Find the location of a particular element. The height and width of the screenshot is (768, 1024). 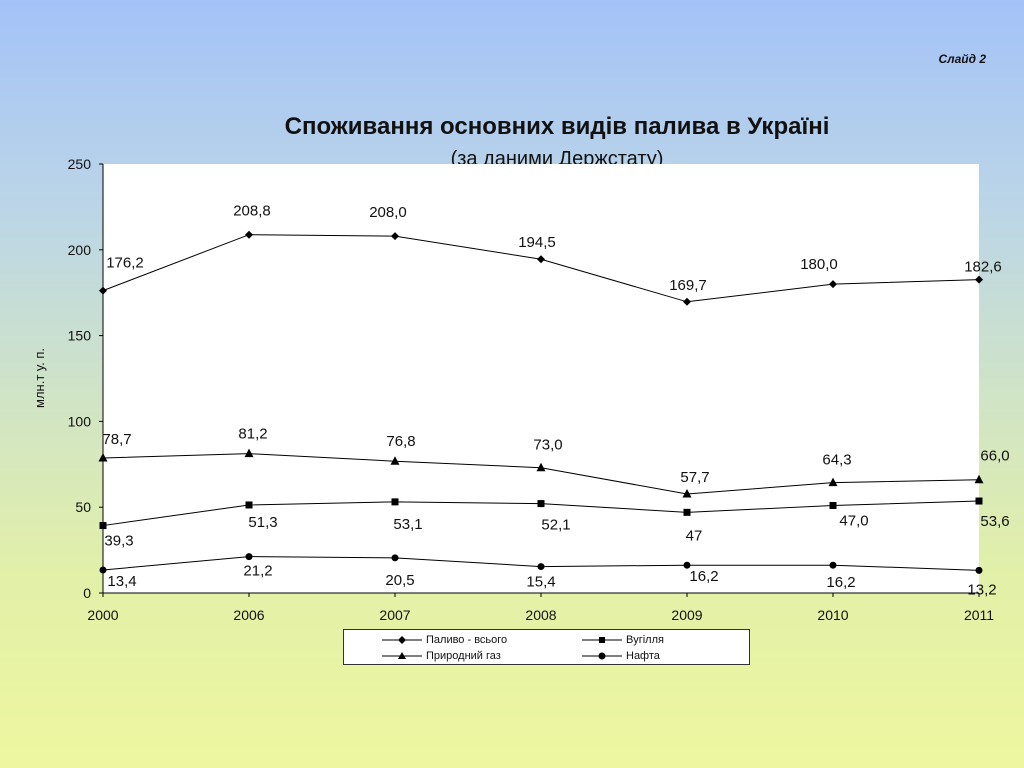

y-tick-label: 0 is located at coordinates (87, 593).